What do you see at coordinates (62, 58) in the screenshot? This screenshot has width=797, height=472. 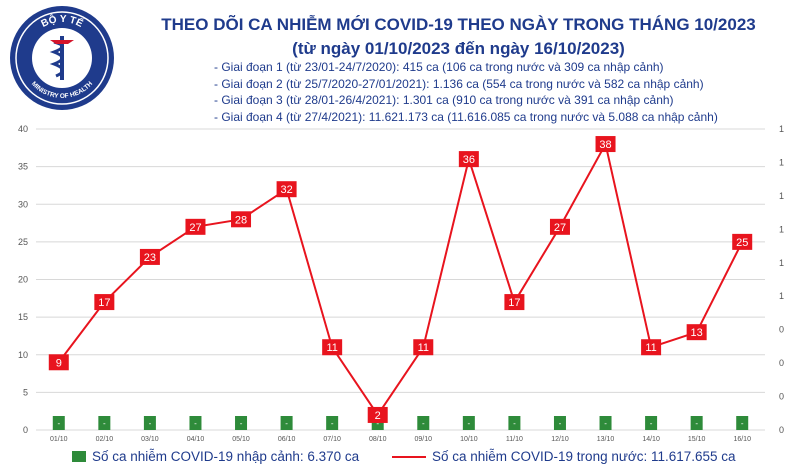 I see `ministry-of-health-logo: BỘ Y TẾ MINISTRY OF HEALTH` at bounding box center [62, 58].